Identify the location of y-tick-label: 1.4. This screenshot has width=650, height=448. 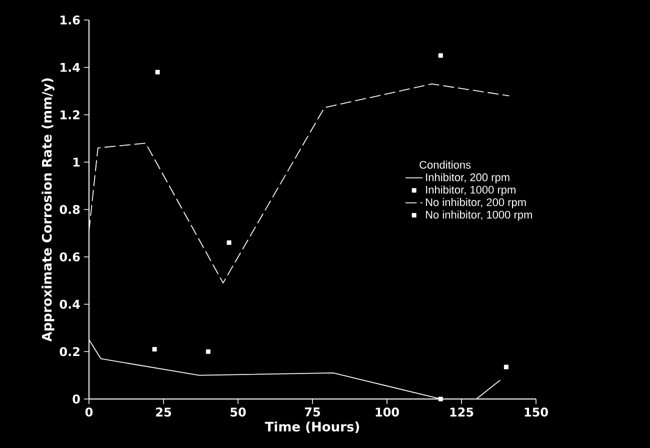
(70, 67).